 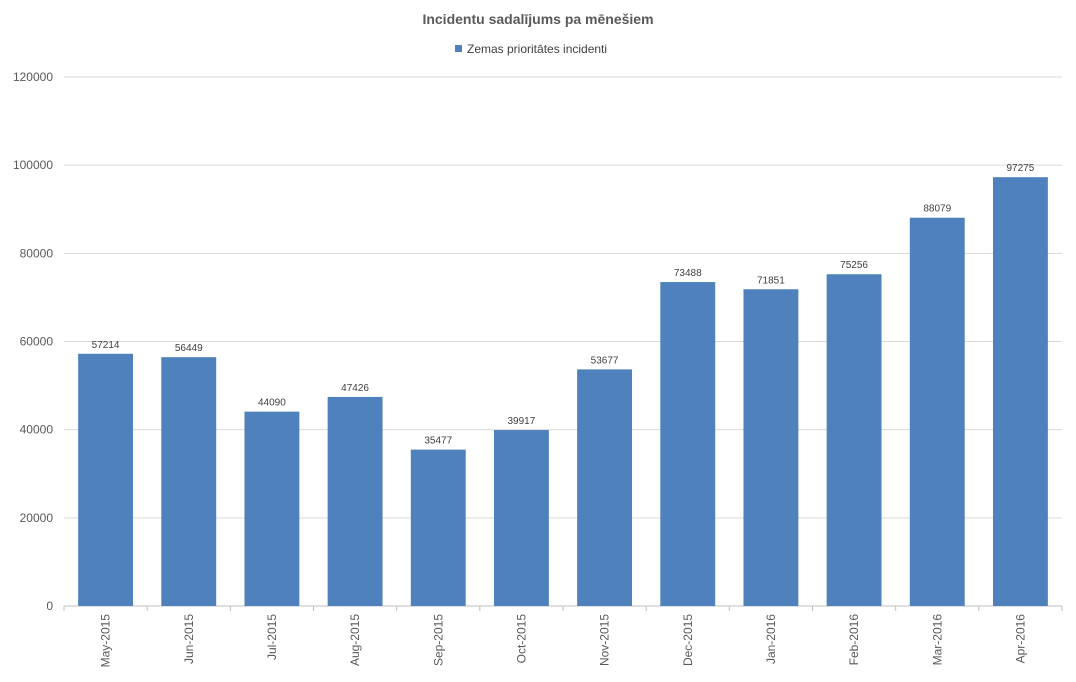 I want to click on legend: Zemas prioritātes incidenti, so click(x=531, y=49).